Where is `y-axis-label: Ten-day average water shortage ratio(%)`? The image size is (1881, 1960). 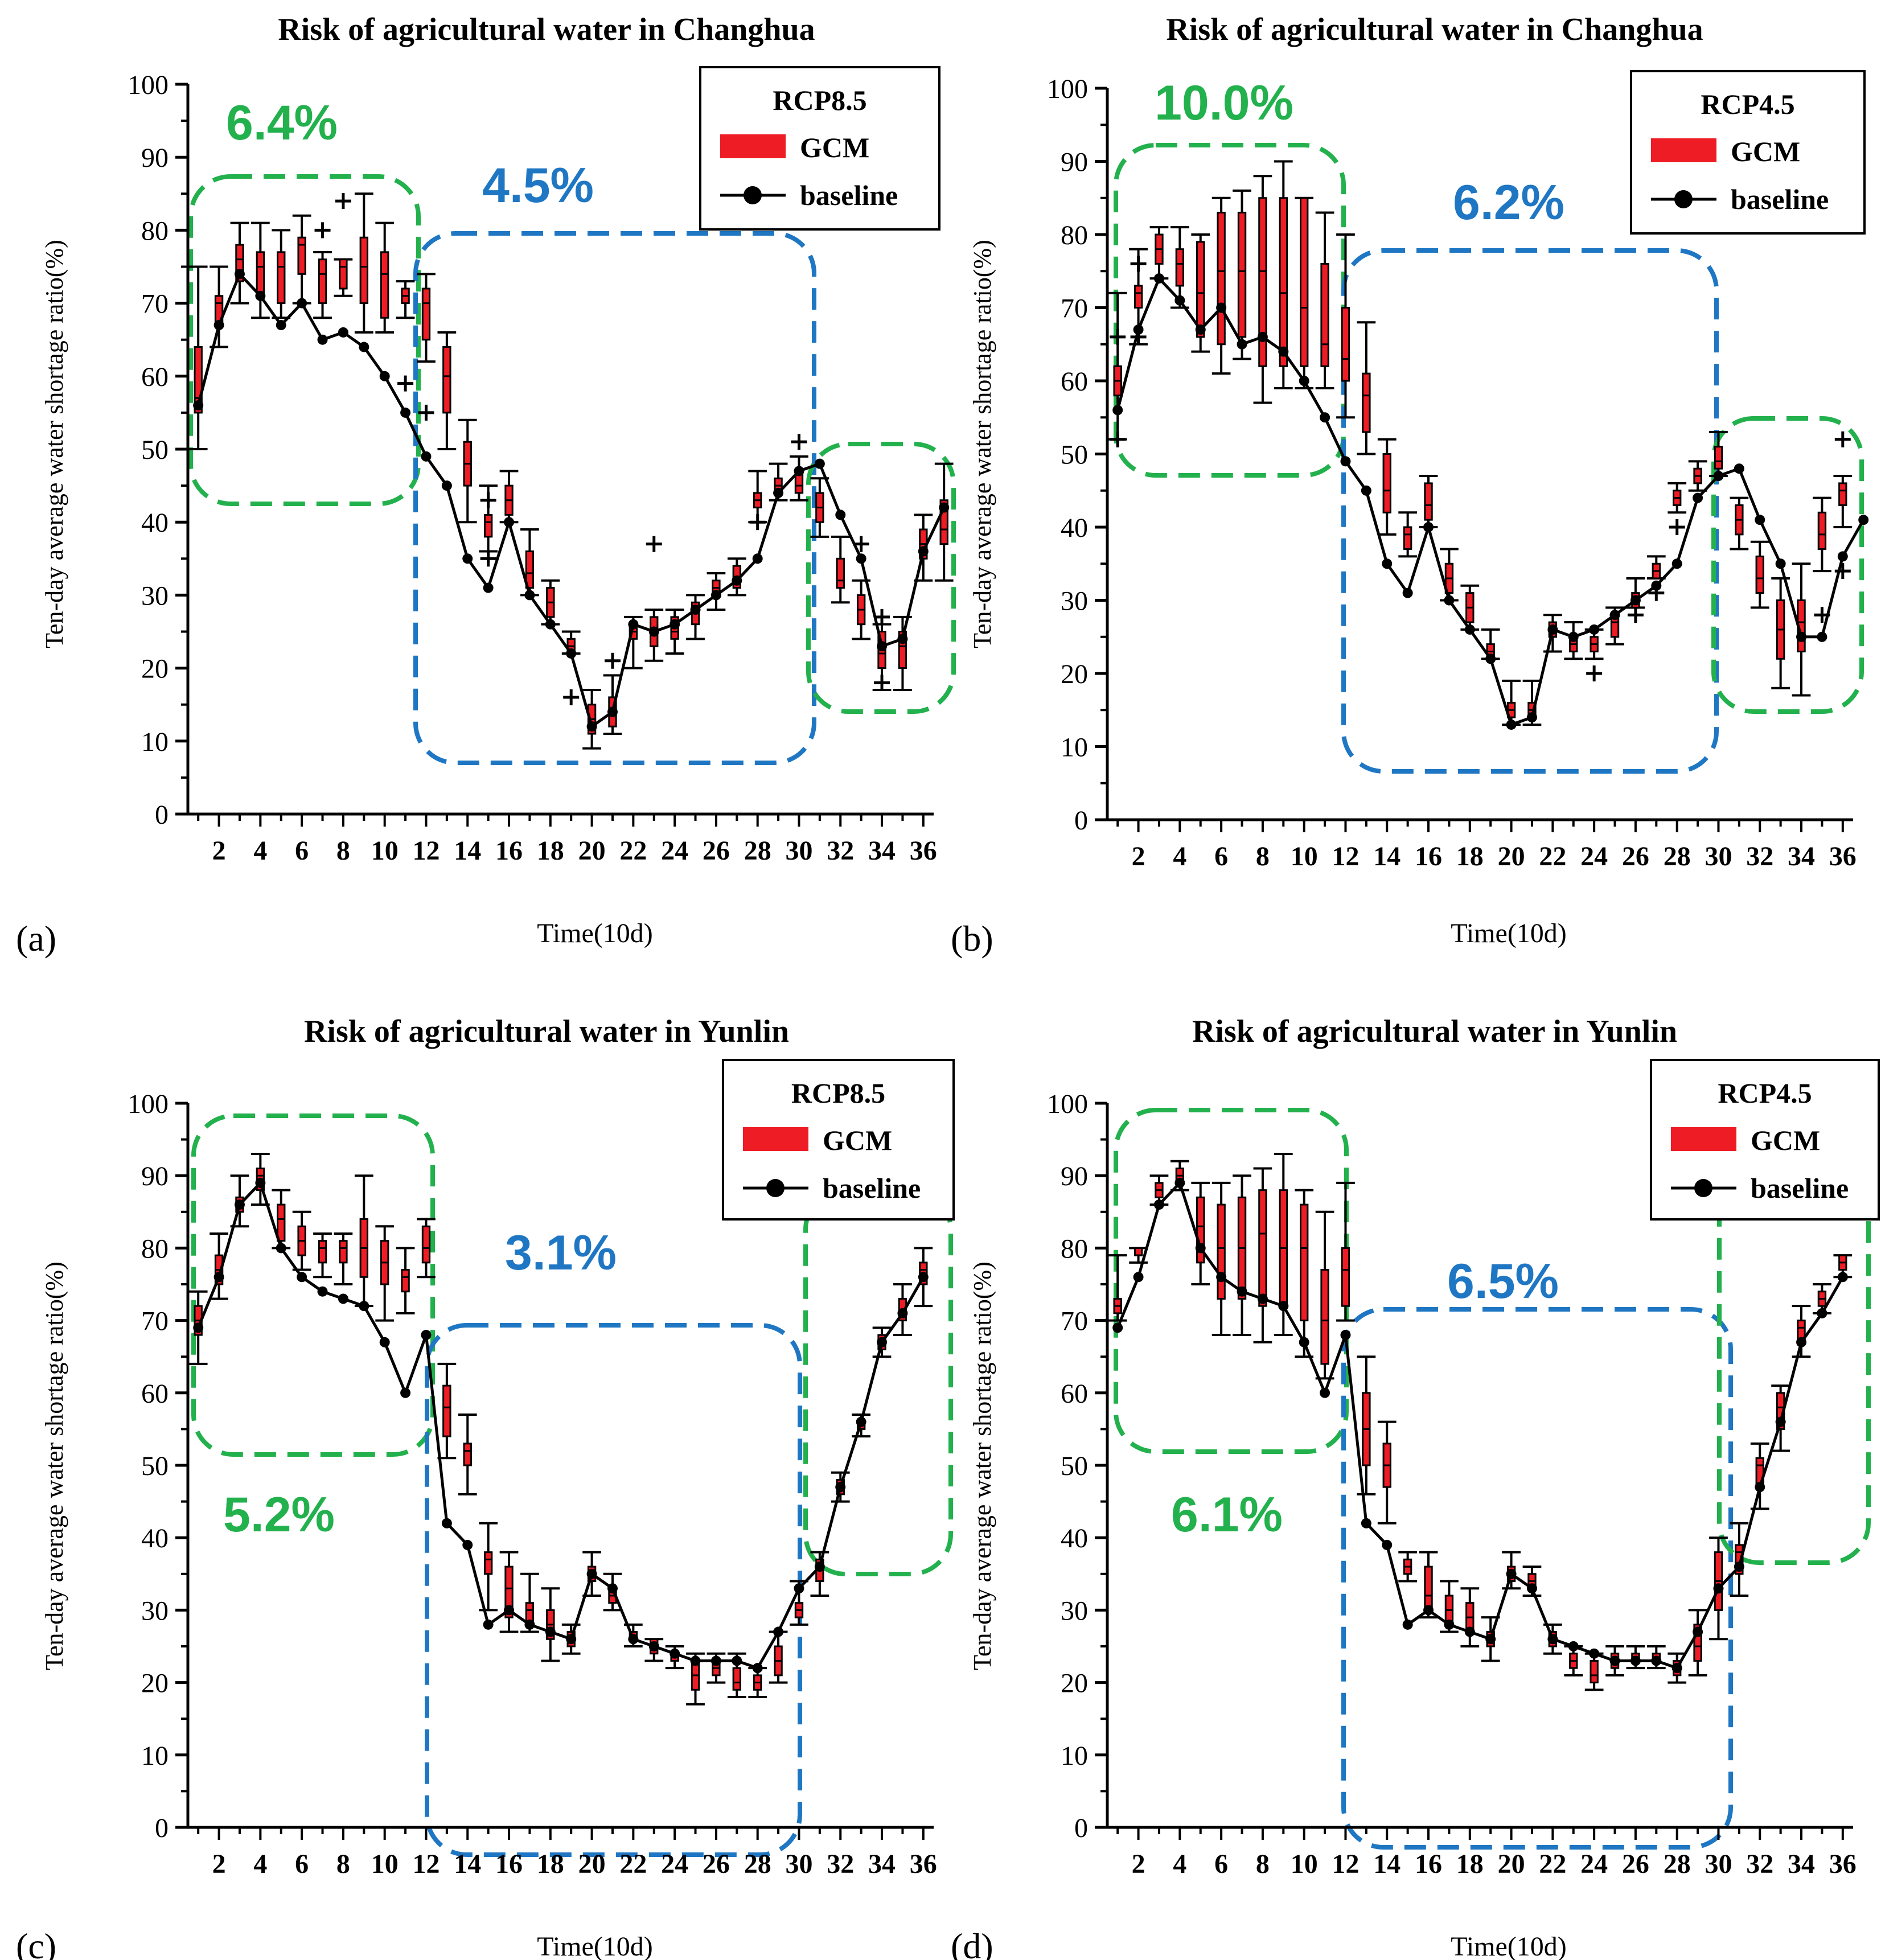 y-axis-label: Ten-day average water shortage ratio(%) is located at coordinates (54, 444).